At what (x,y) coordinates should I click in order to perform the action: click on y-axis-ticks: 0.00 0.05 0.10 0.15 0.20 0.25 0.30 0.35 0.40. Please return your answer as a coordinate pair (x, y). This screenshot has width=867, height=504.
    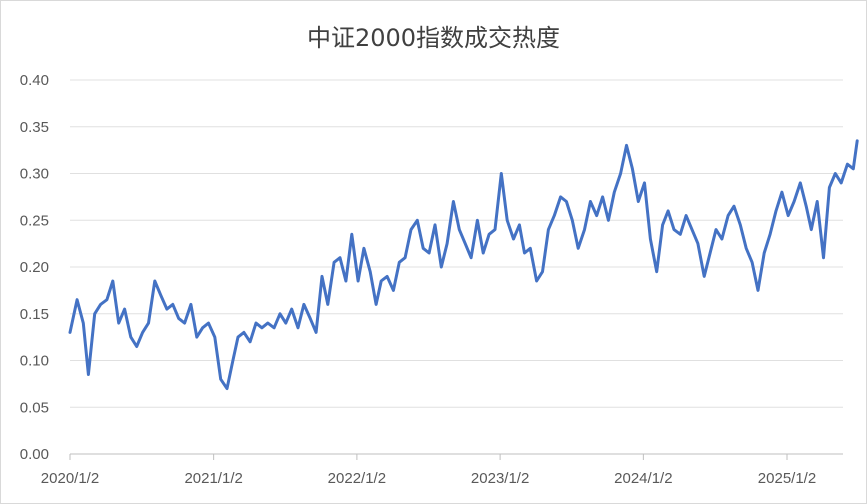
    Looking at the image, I should click on (34, 267).